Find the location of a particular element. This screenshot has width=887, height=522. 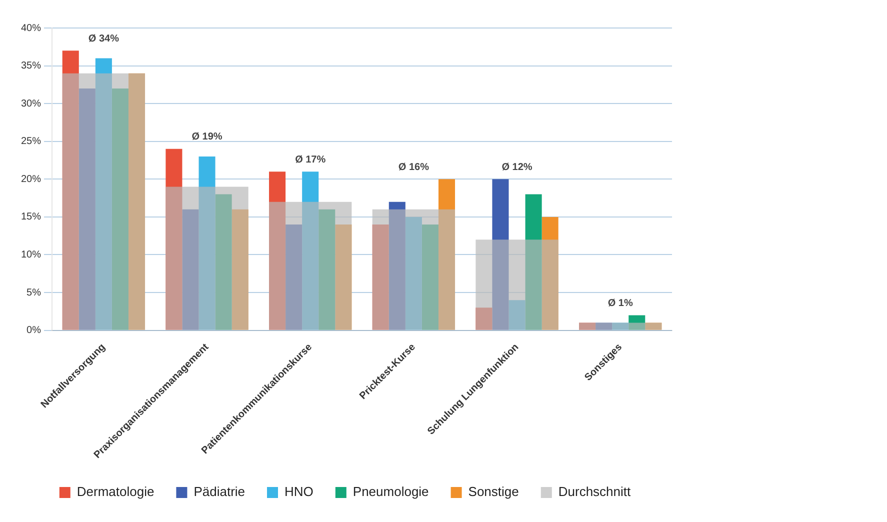

annotation: Ø 19% is located at coordinates (207, 137).